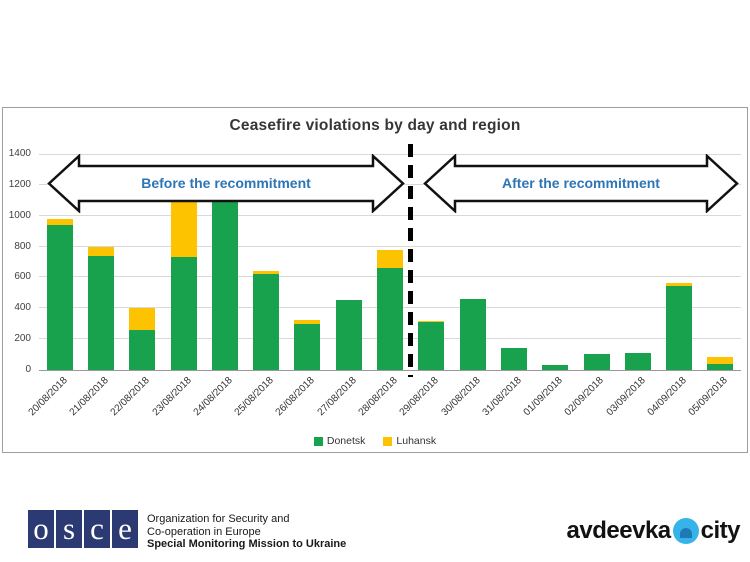  What do you see at coordinates (596, 262) in the screenshot?
I see `bar-column-02/09/2018` at bounding box center [596, 262].